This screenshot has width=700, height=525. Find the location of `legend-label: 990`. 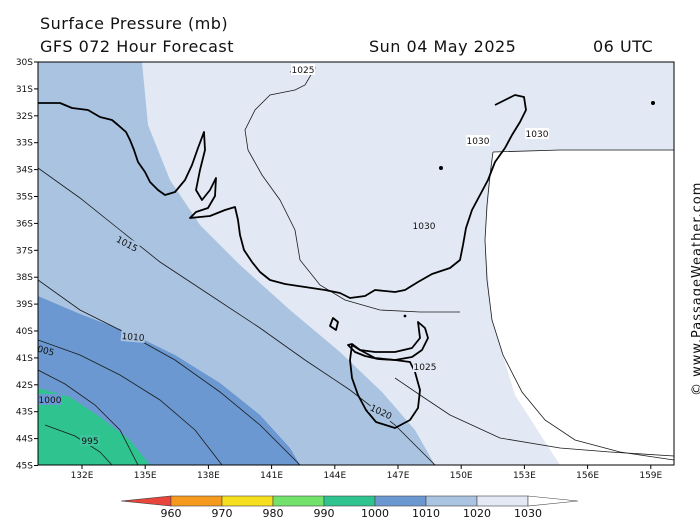

legend-label: 990 is located at coordinates (324, 513).